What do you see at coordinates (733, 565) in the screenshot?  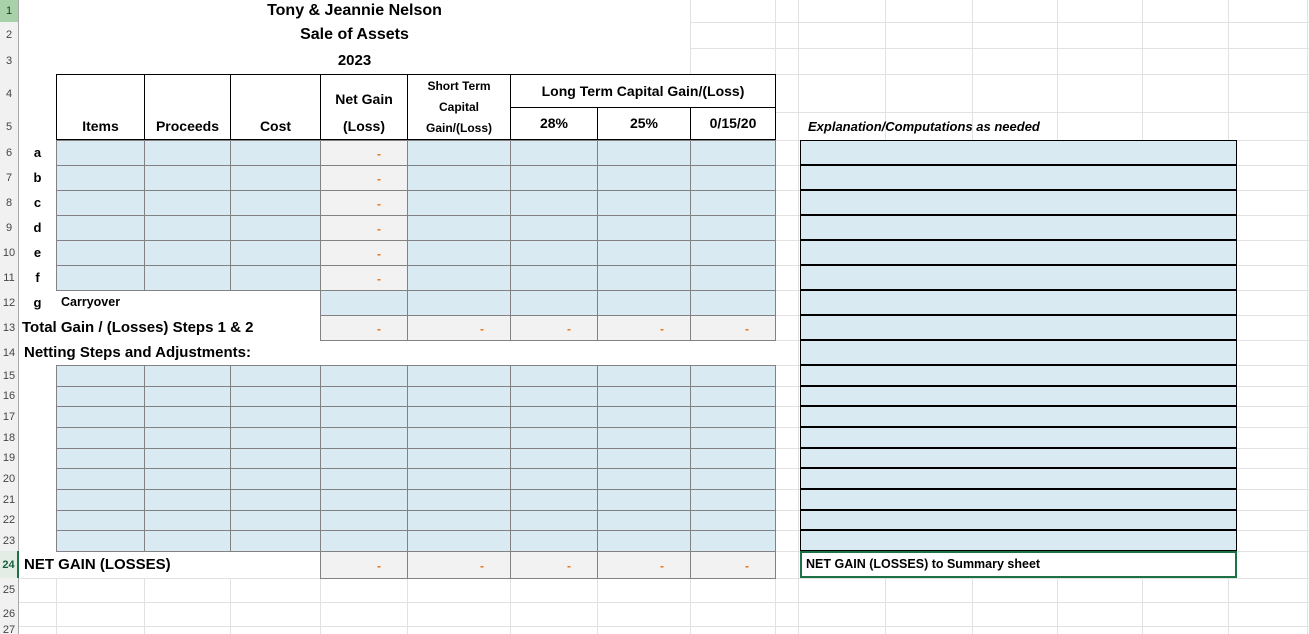 I see `formula-cell-I24: -` at bounding box center [733, 565].